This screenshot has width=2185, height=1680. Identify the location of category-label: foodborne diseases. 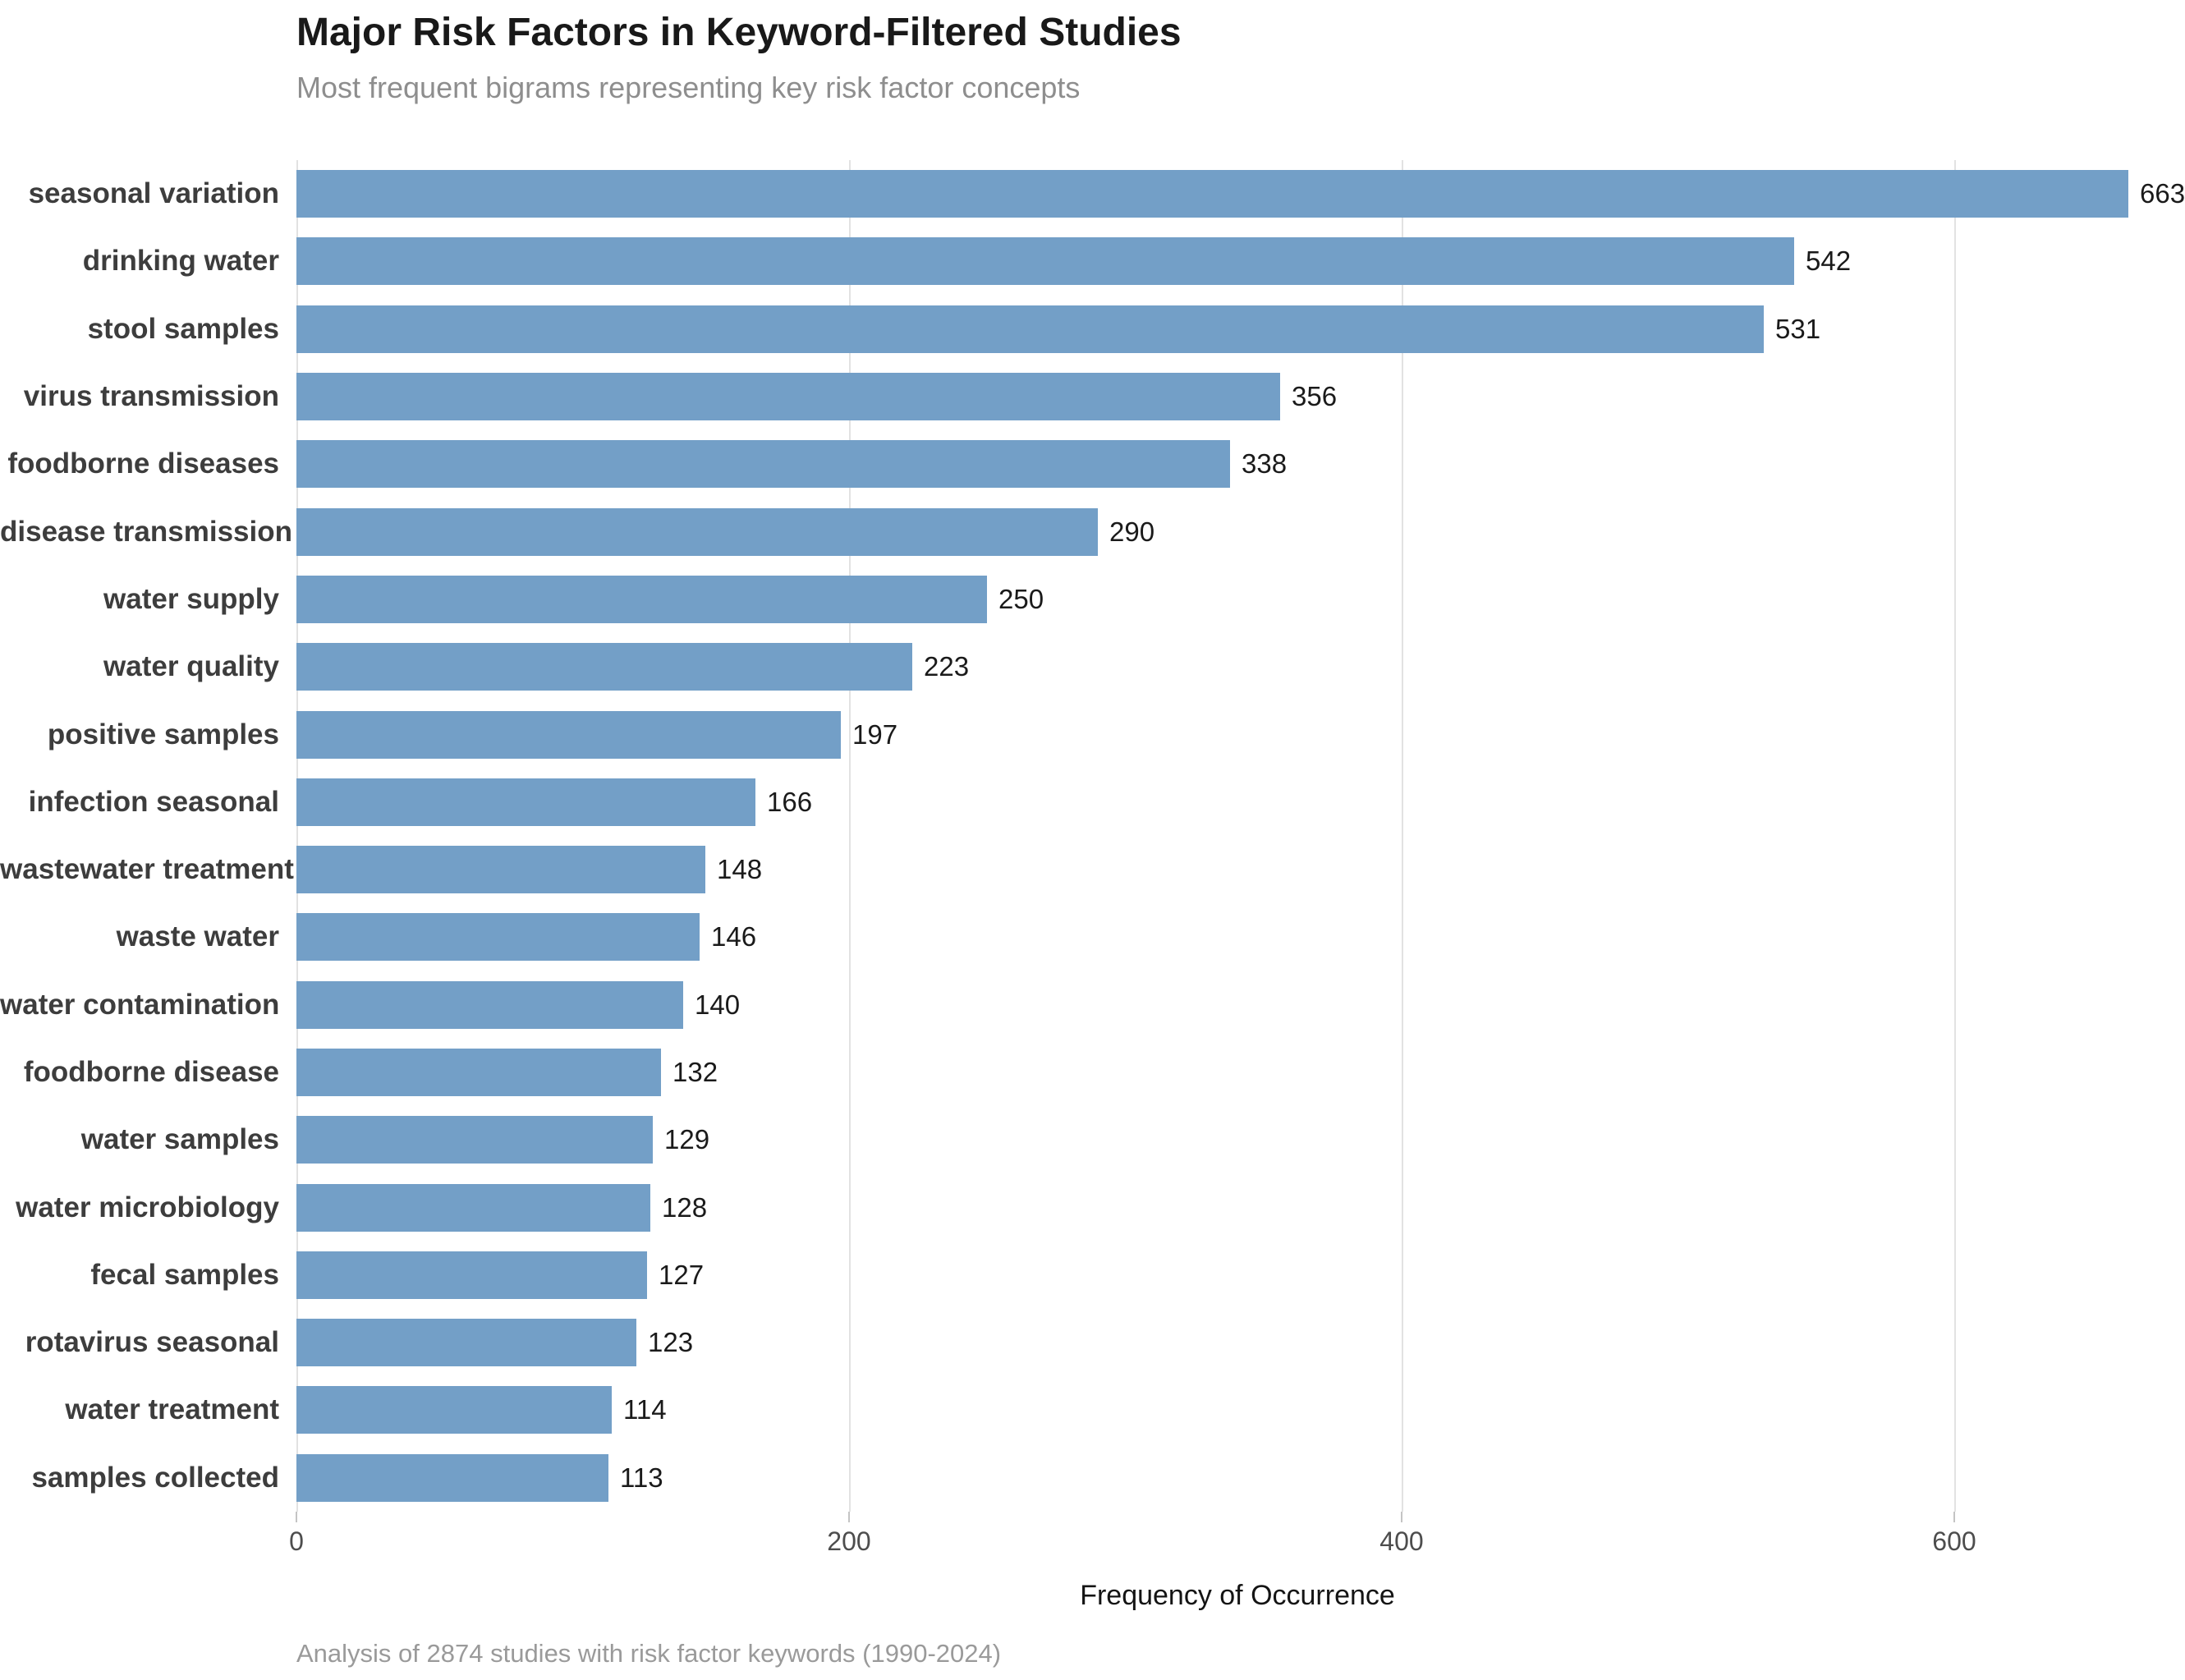
(143, 464).